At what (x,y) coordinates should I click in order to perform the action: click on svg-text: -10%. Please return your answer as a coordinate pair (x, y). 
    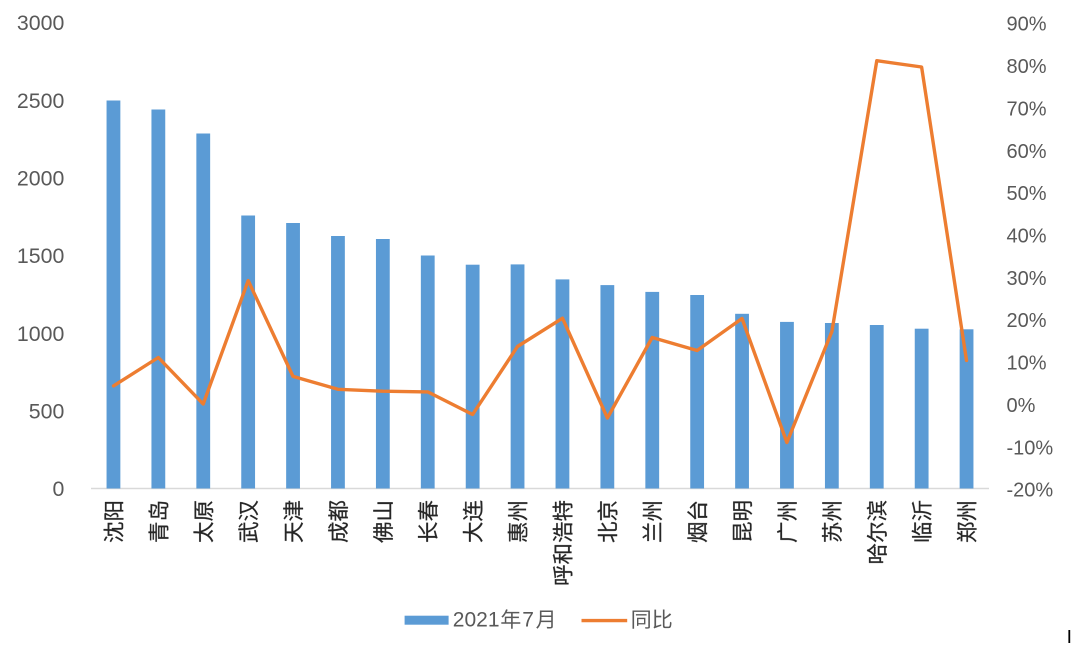
    Looking at the image, I should click on (1030, 448).